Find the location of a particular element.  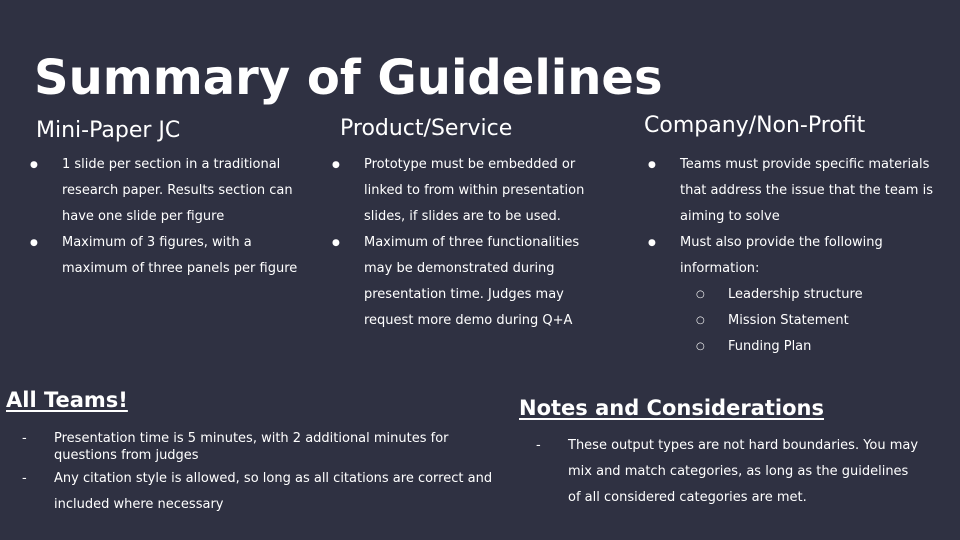

column-heading-product-service: Product/Service is located at coordinates (426, 128).